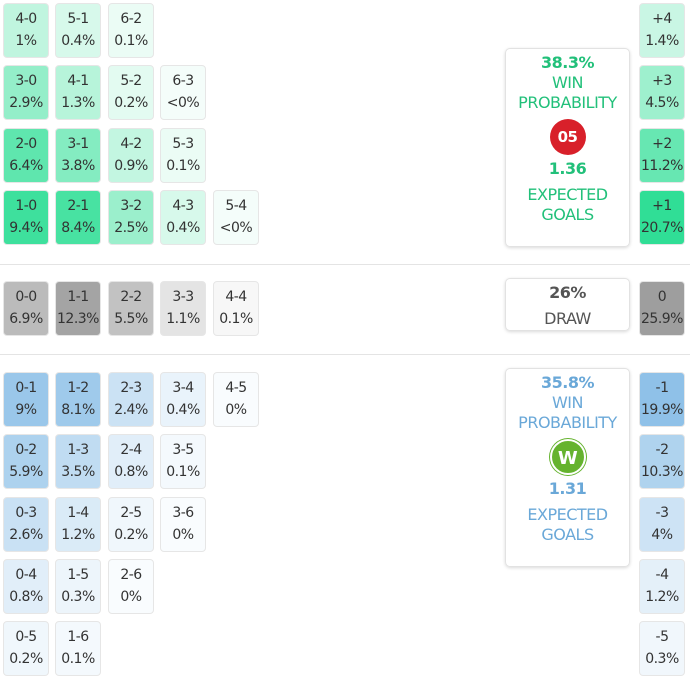 The width and height of the screenshot is (690, 680). What do you see at coordinates (131, 155) in the screenshot?
I see `scoreline-cell: 4-2 0.9%` at bounding box center [131, 155].